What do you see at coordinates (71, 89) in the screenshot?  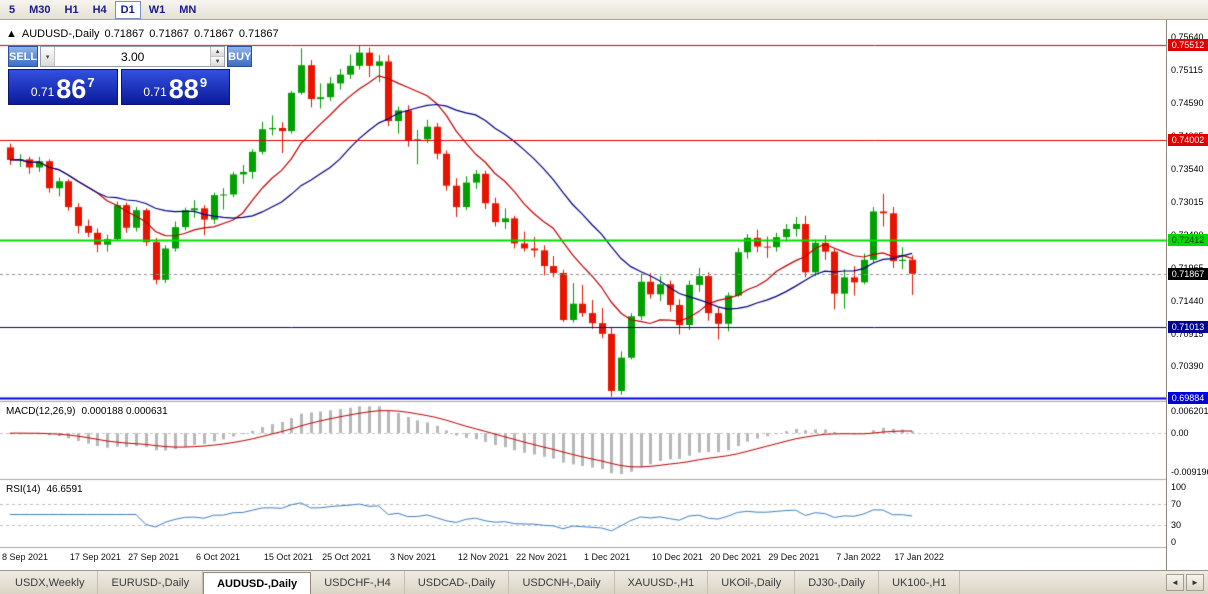 I see `bid-price-big: 86` at bounding box center [71, 89].